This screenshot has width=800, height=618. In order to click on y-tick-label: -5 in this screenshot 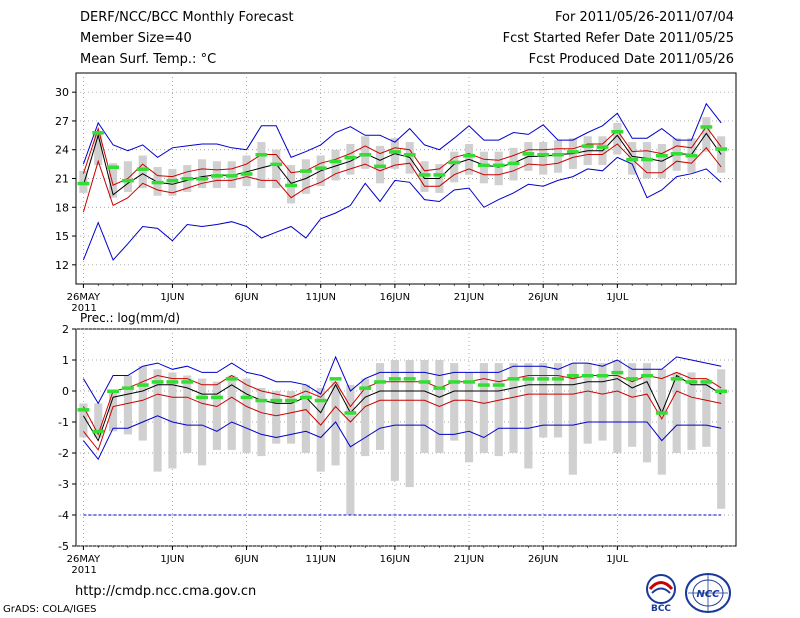, I will do `click(63, 546)`.